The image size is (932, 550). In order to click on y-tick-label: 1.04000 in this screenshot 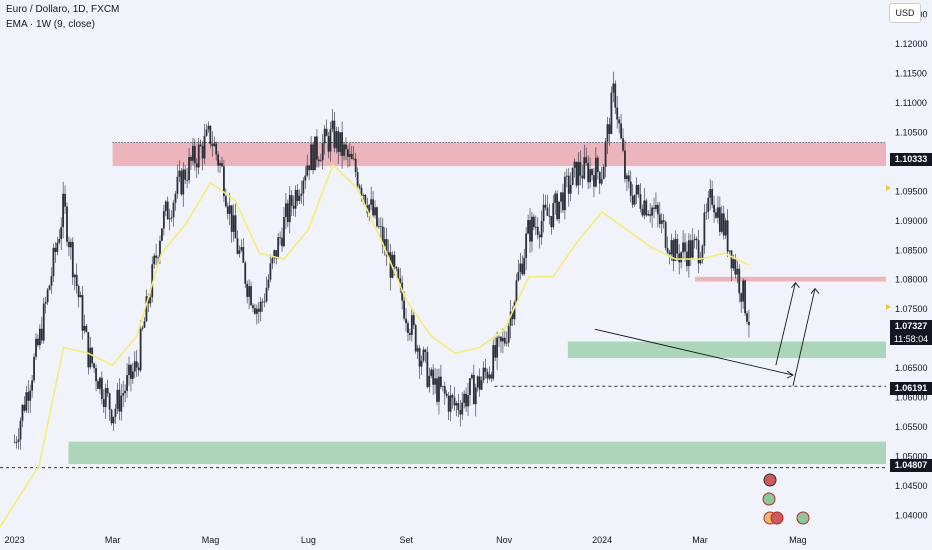, I will do `click(911, 515)`.